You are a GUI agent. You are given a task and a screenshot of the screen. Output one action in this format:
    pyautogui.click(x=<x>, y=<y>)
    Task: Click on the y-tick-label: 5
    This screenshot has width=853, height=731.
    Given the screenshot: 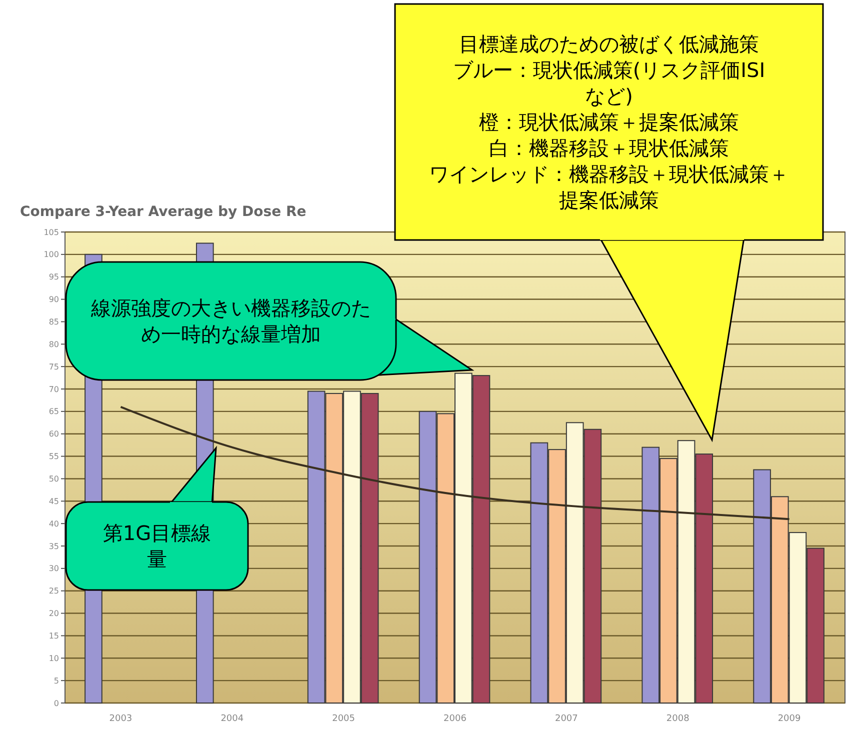 What is the action you would take?
    pyautogui.click(x=56, y=681)
    